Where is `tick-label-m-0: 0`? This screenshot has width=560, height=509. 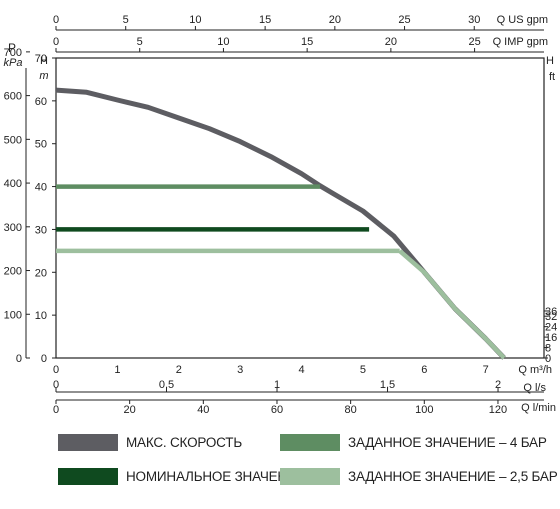
tick-label-m-0: 0 is located at coordinates (44, 359).